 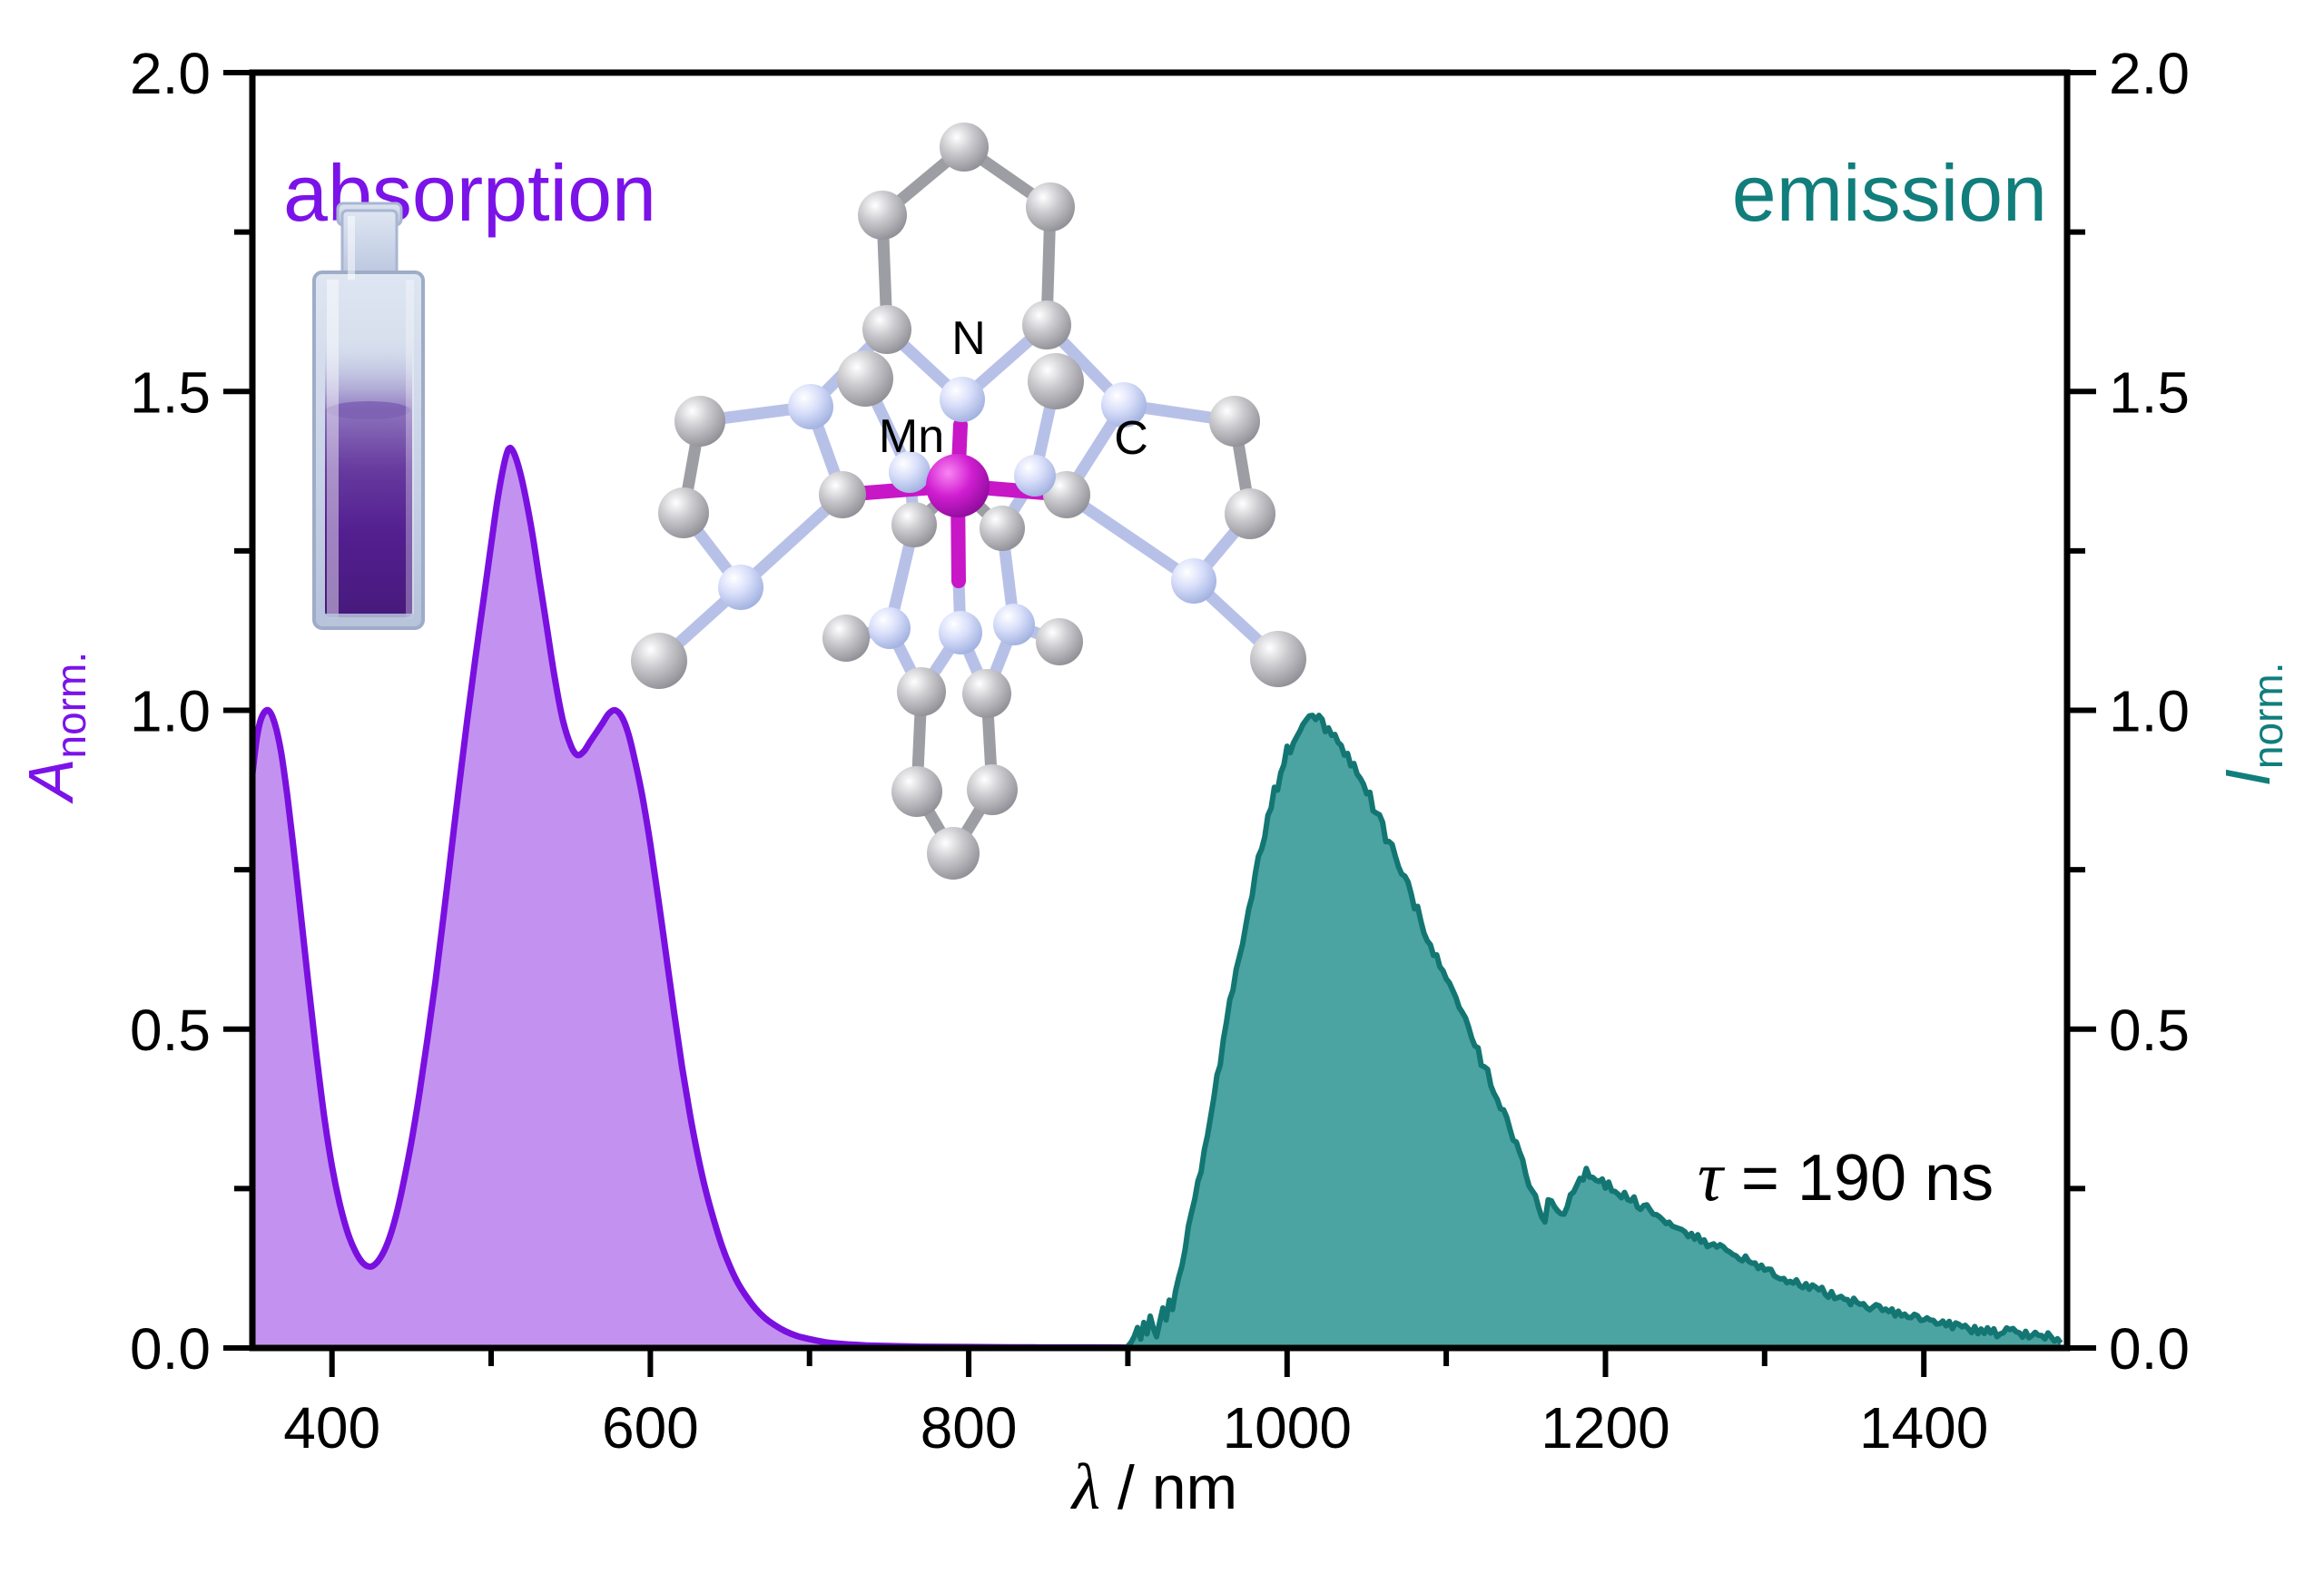 I want to click on x-axis-label: λ / nm, so click(x=1153, y=1487).